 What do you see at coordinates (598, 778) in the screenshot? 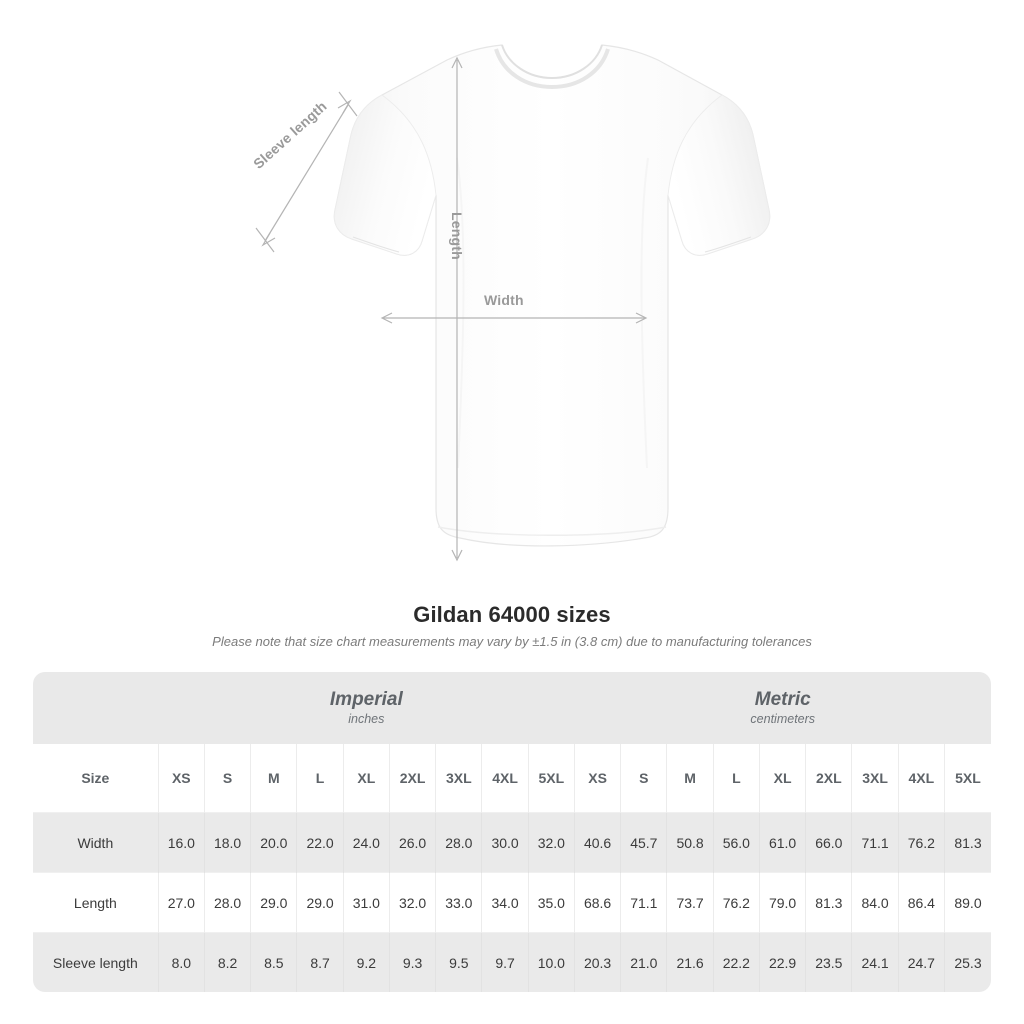
I see `size-column-header-metric-xs: XS` at bounding box center [598, 778].